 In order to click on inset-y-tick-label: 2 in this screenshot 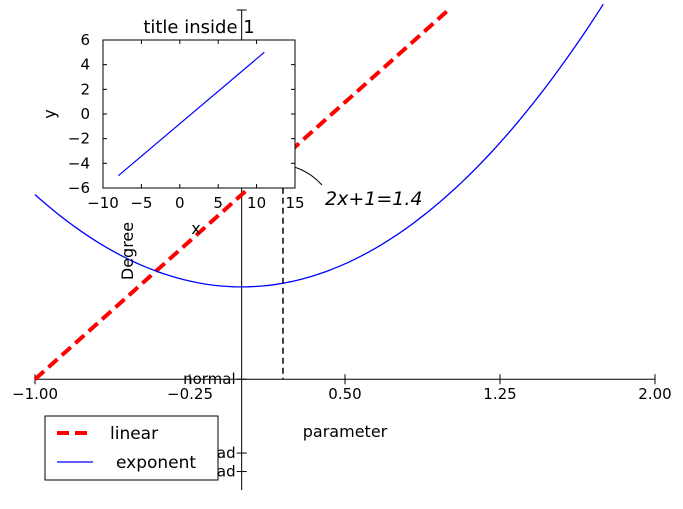, I will do `click(85, 89)`.